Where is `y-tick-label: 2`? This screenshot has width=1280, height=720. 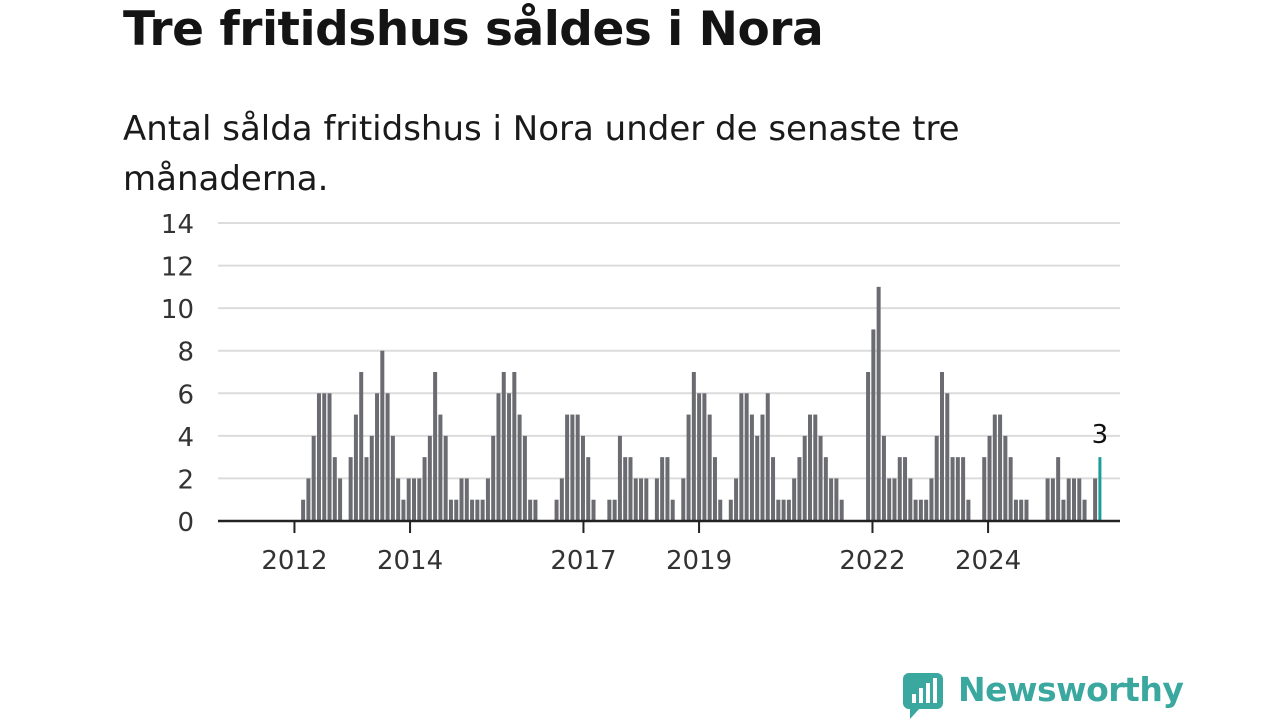
y-tick-label: 2 is located at coordinates (185, 480).